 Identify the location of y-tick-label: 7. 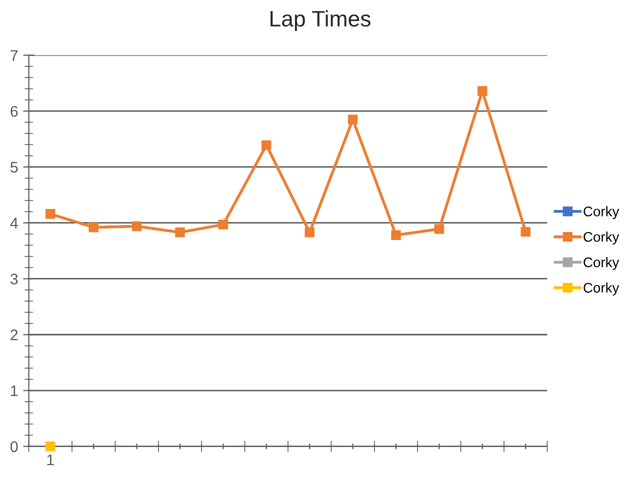
(14, 55).